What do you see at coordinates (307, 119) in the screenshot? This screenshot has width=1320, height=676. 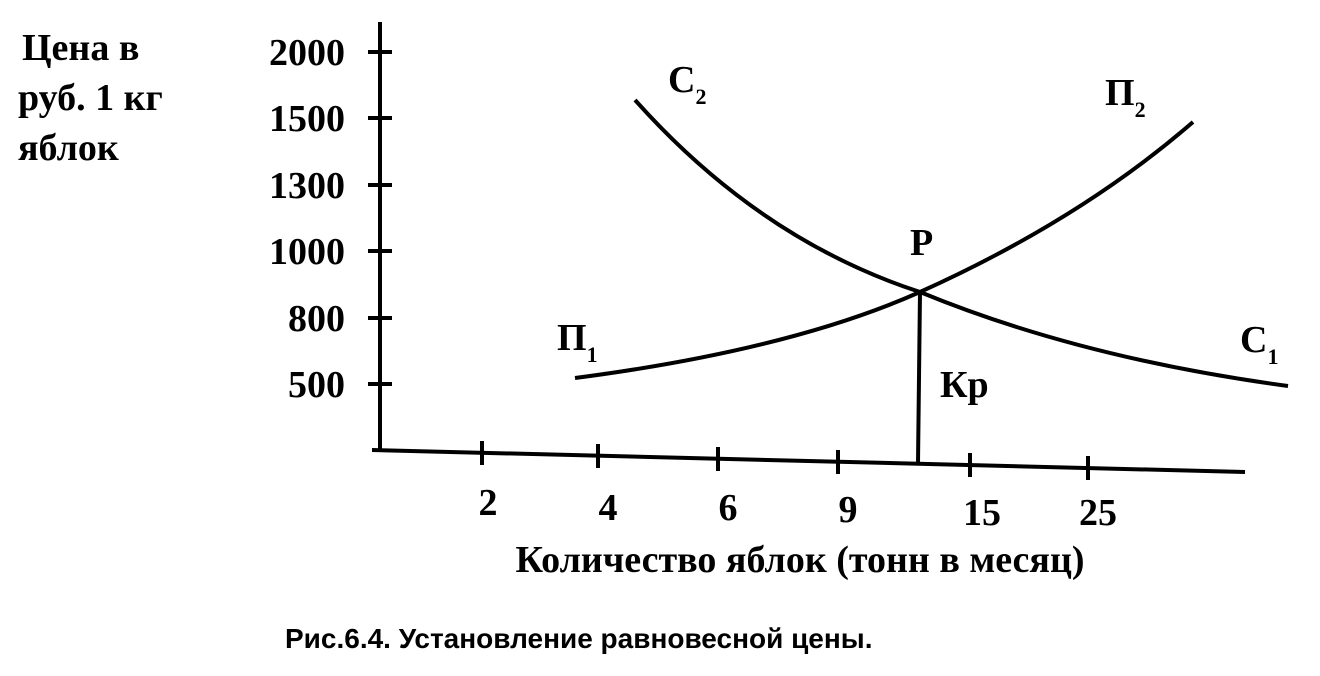 I see `y-tick-label: 1500` at bounding box center [307, 119].